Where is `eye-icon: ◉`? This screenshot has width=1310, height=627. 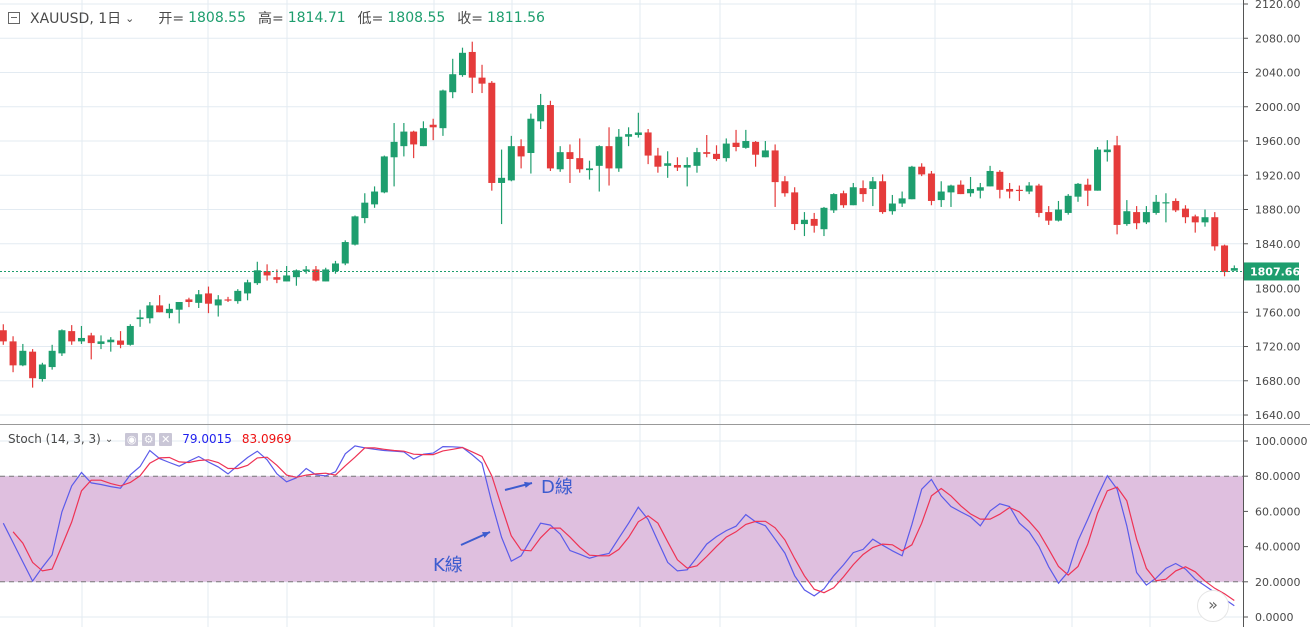
eye-icon: ◉ is located at coordinates (132, 439).